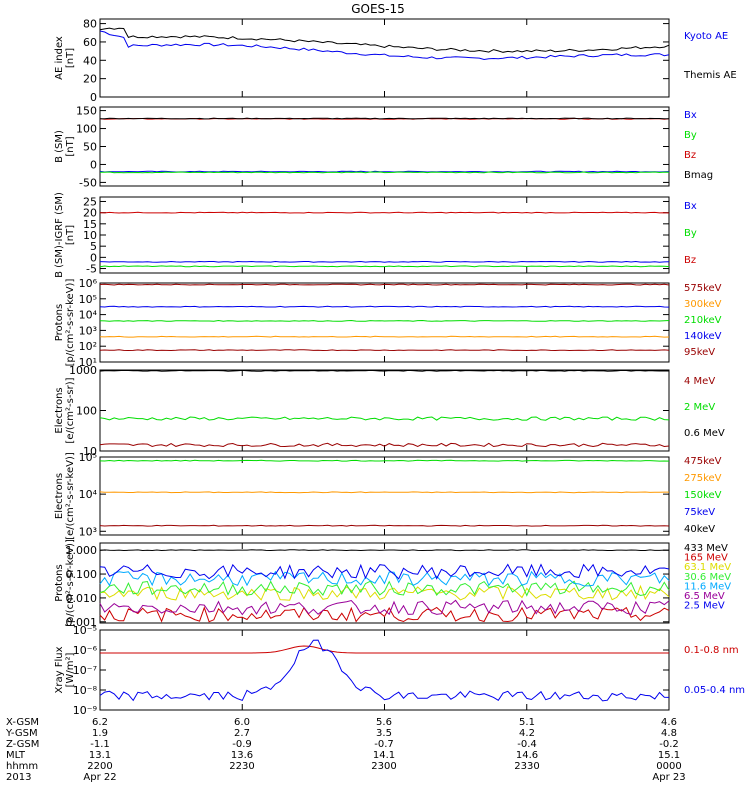 This screenshot has height=804, width=750. What do you see at coordinates (703, 336) in the screenshot?
I see `legend-entry: 140keV` at bounding box center [703, 336].